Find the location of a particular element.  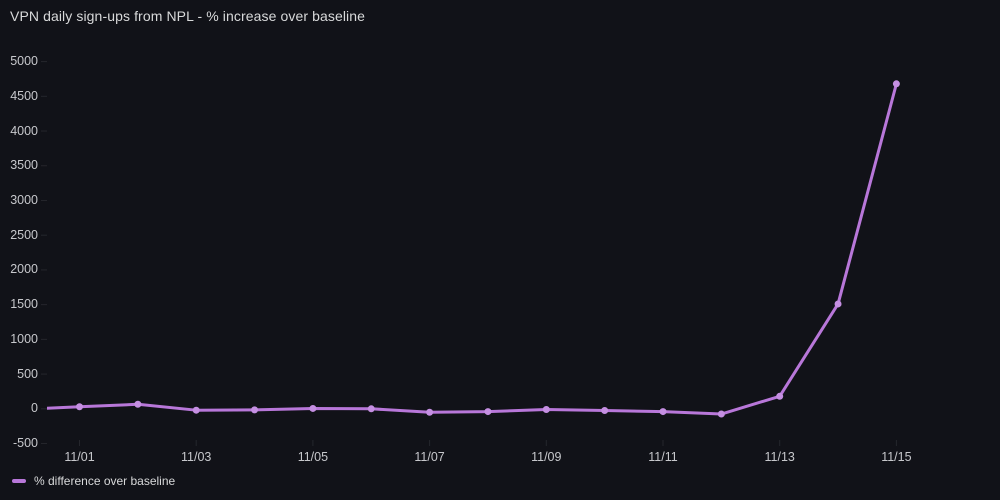

y-axis-tick-label: 2000 is located at coordinates (24, 269).